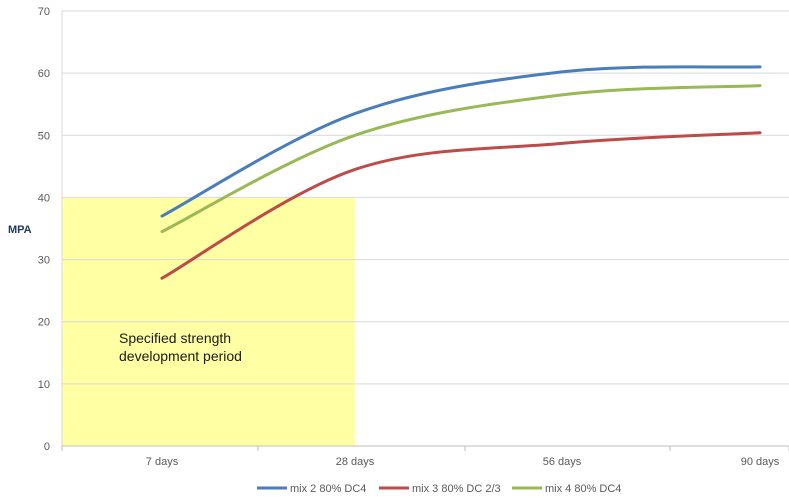 This screenshot has height=497, width=789. I want to click on y-tick-label: 10, so click(44, 385).